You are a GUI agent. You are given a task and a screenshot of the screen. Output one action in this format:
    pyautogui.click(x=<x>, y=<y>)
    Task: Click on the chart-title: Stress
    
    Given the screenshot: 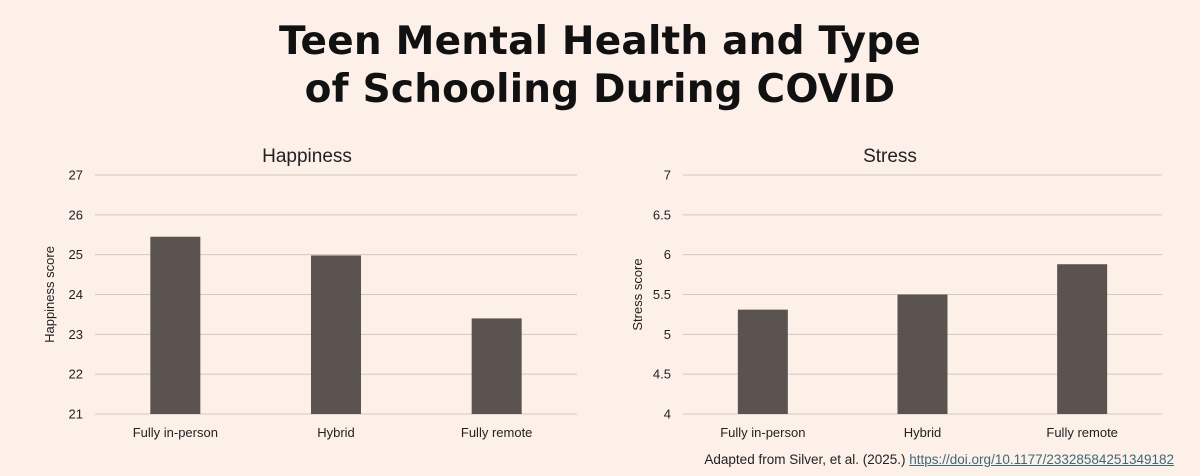 What is the action you would take?
    pyautogui.click(x=890, y=156)
    